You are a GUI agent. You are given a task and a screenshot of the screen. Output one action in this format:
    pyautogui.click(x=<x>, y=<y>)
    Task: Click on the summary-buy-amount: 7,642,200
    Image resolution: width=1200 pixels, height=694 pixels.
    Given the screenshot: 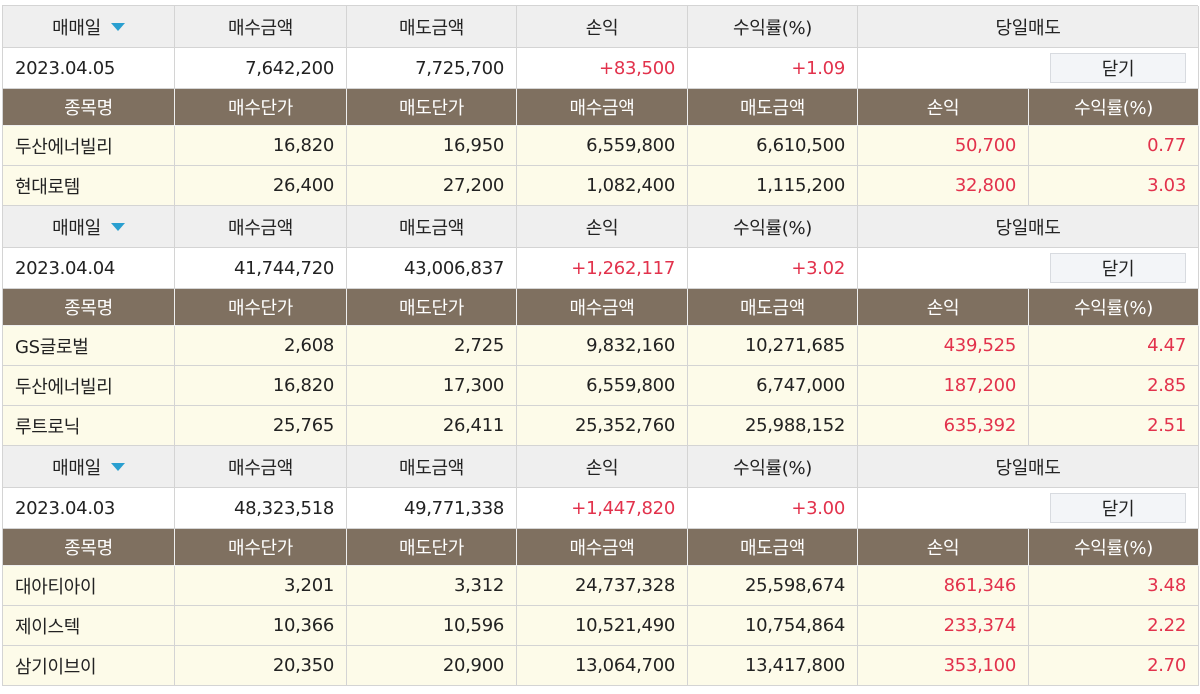 What is the action you would take?
    pyautogui.click(x=261, y=68)
    